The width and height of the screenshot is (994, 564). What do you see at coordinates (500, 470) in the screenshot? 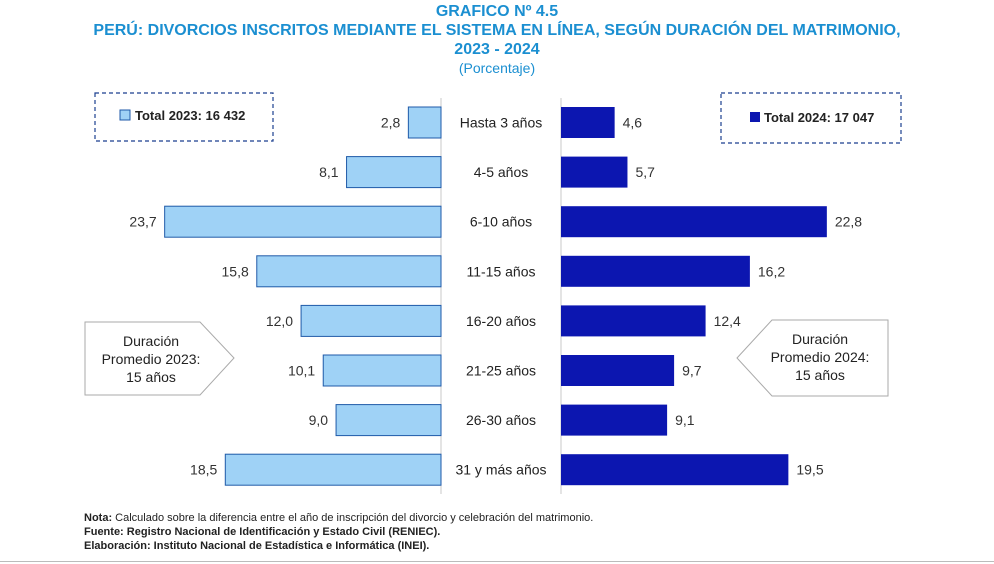
I see `category-label: 31 y más años` at bounding box center [500, 470].